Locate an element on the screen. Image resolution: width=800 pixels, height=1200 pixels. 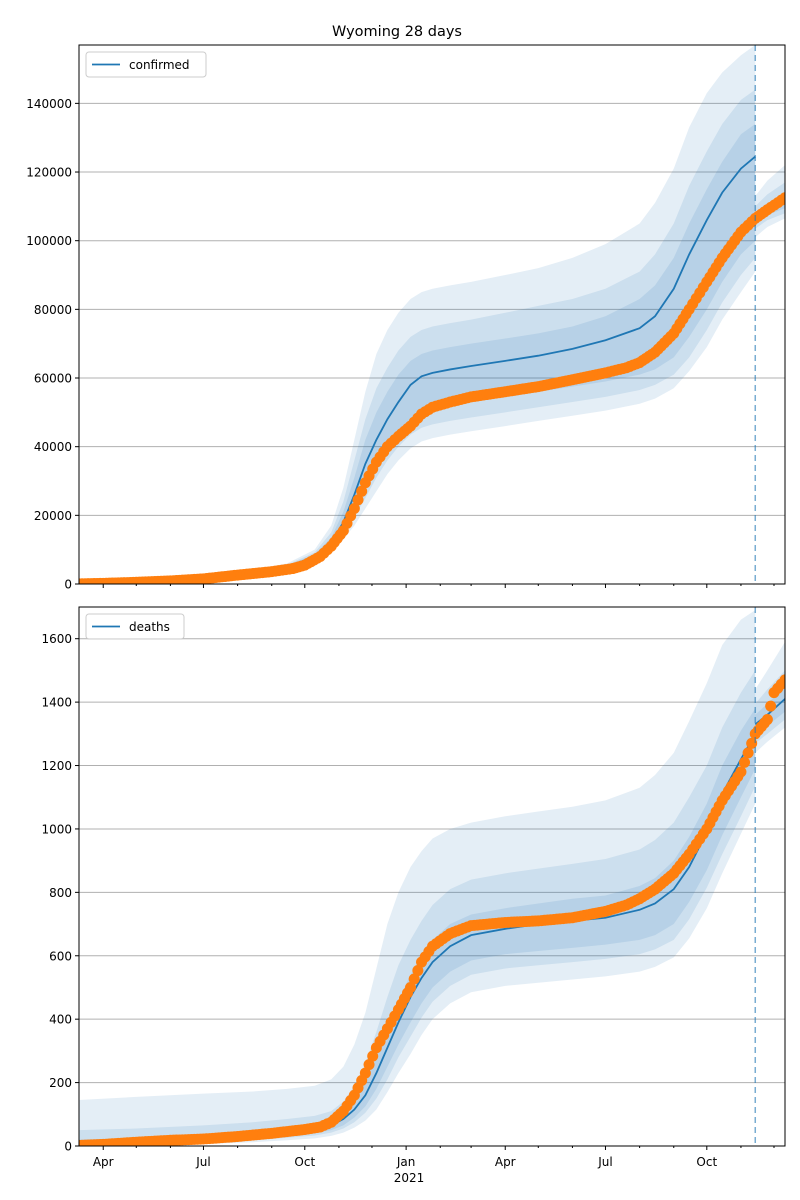
y-tick-label: 1600 is located at coordinates (56, 639).